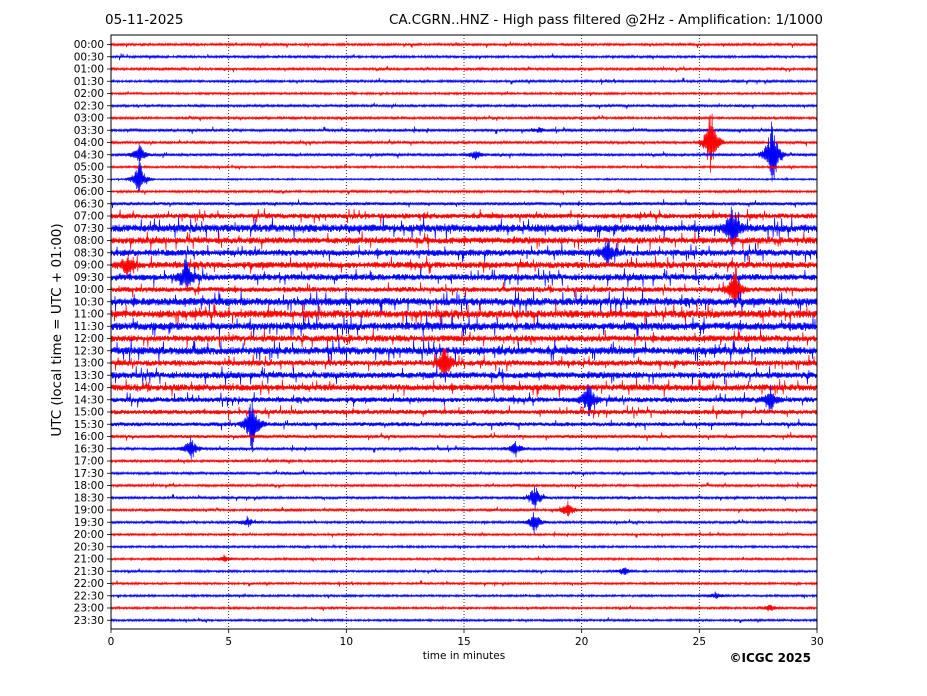  Describe the element at coordinates (89, 57) in the screenshot. I see `y-tick-label: 00:30` at that location.